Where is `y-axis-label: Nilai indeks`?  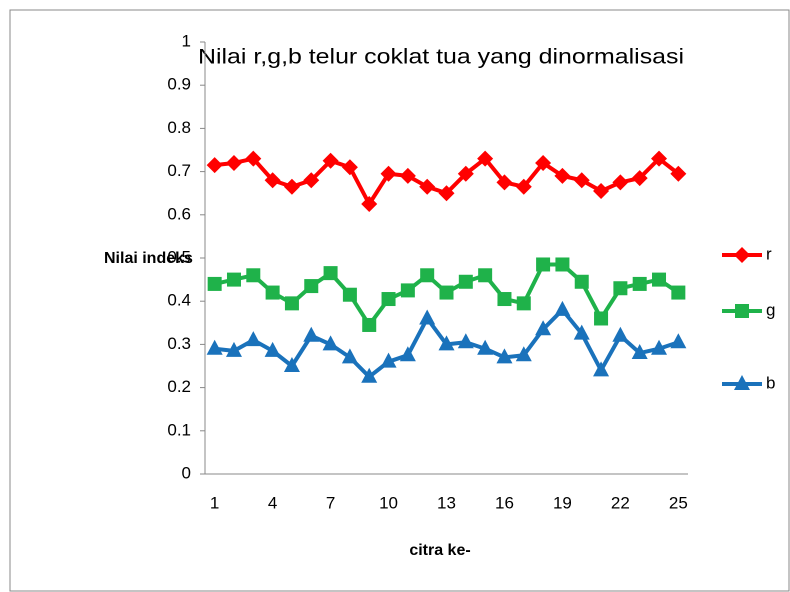 y-axis-label: Nilai indeks is located at coordinates (148, 258).